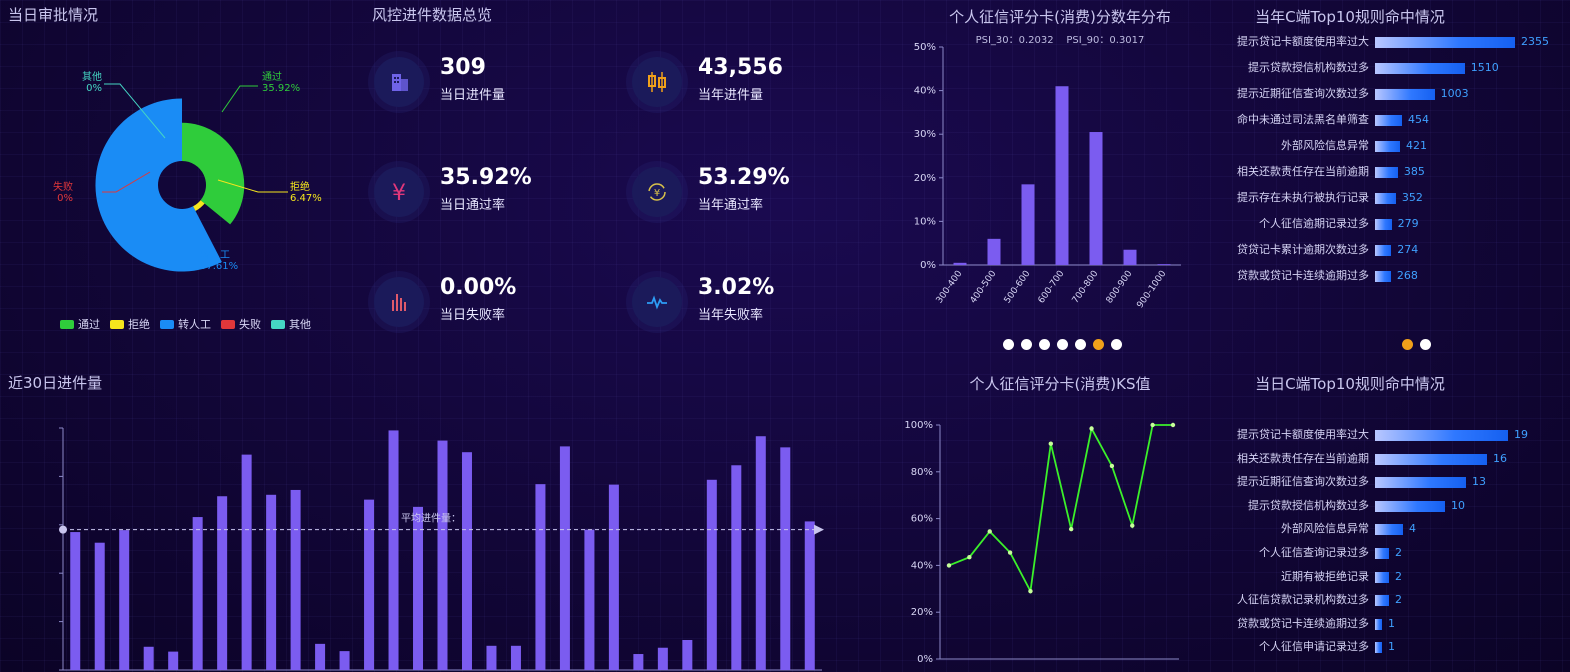 The width and height of the screenshot is (1570, 672). What do you see at coordinates (1484, 67) in the screenshot?
I see `rule-value: 1510` at bounding box center [1484, 67].